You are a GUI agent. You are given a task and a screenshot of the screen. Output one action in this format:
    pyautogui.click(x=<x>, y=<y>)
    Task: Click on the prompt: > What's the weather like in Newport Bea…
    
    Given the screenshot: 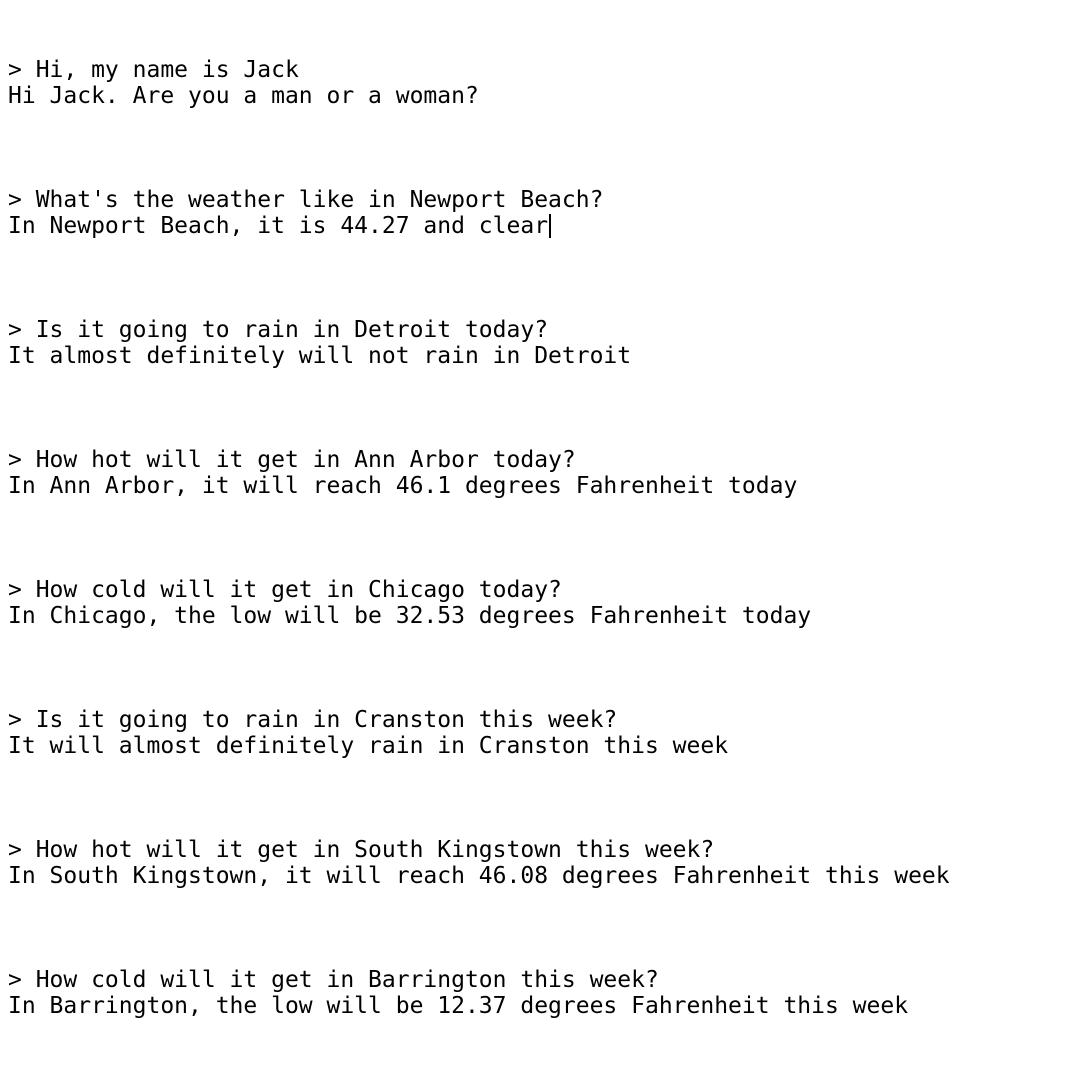 What is the action you would take?
    pyautogui.click(x=306, y=200)
    